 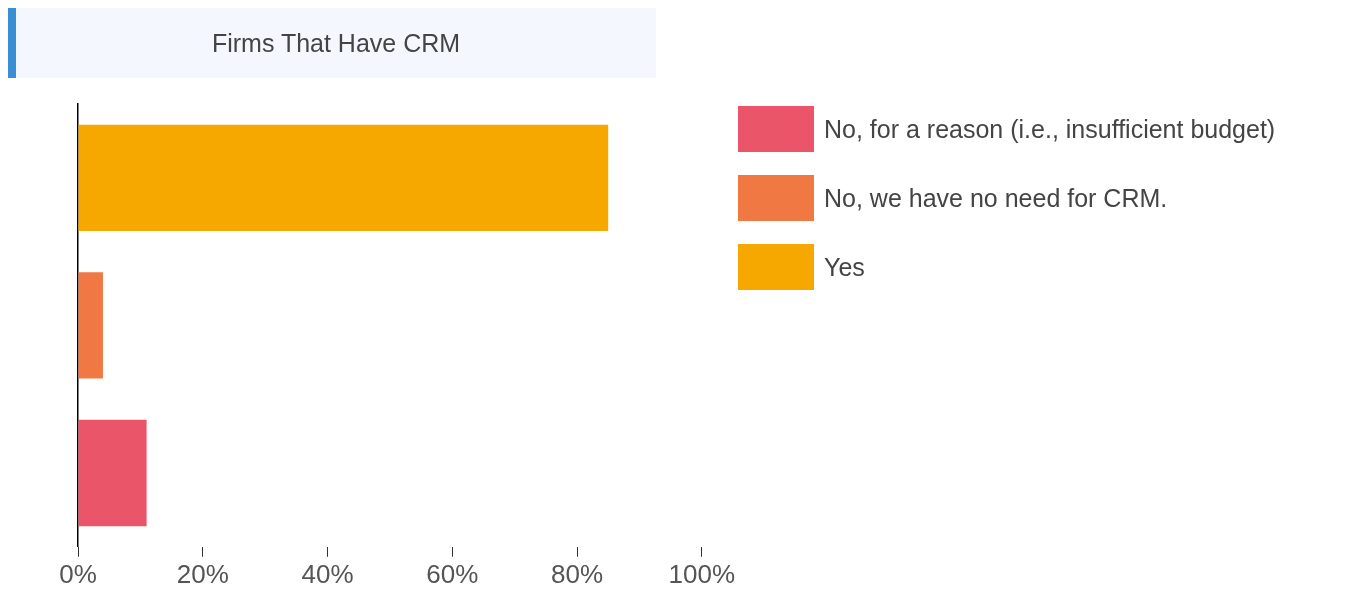 I want to click on legend-label: No, for a reason (i.e., insufficient budget), so click(x=1050, y=129).